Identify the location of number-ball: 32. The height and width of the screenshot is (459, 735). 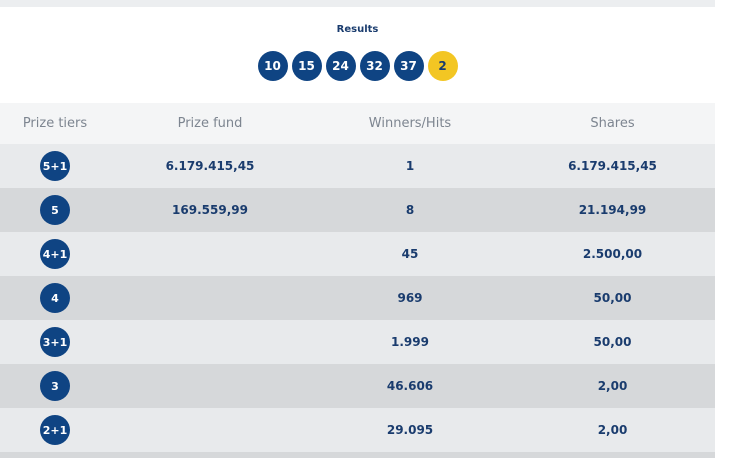
(374, 66).